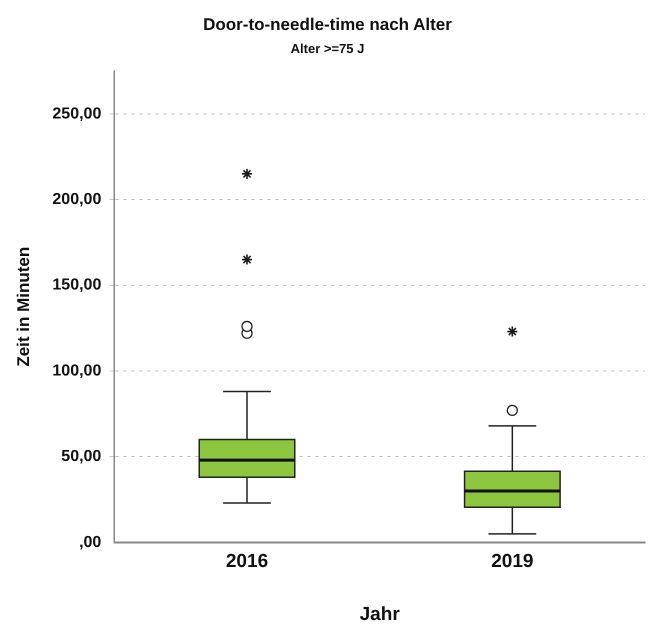  I want to click on y-tick-label: 150,00, so click(77, 285).